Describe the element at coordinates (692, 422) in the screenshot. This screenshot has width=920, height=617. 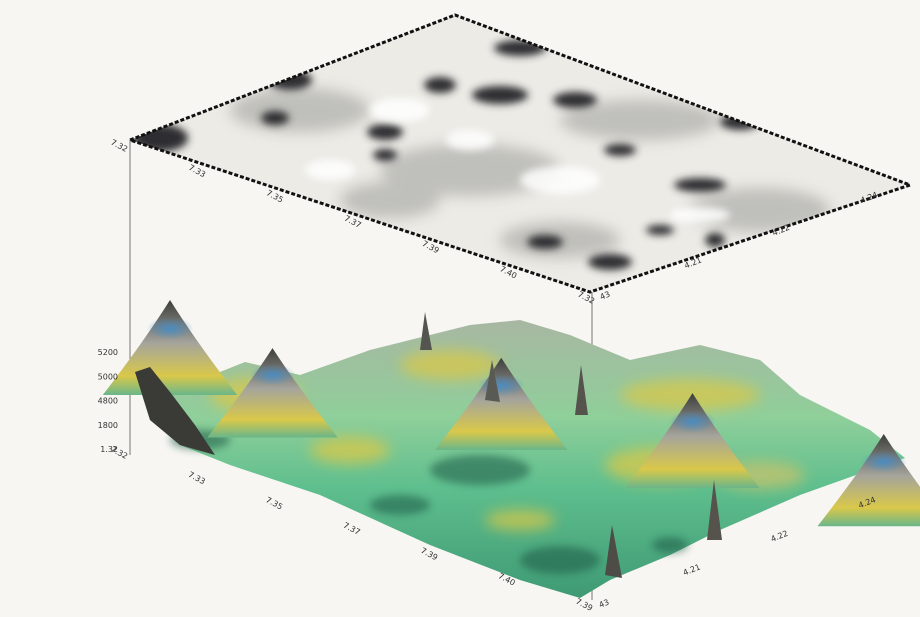
I see `peak-4-cap` at that location.